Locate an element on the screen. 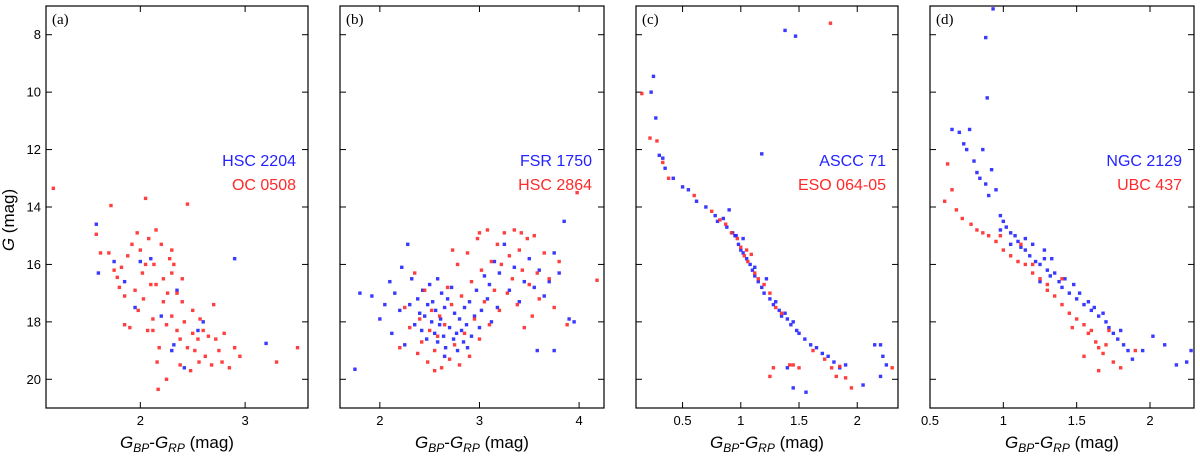 The width and height of the screenshot is (1200, 458). x-tick-label: 3 is located at coordinates (479, 420).